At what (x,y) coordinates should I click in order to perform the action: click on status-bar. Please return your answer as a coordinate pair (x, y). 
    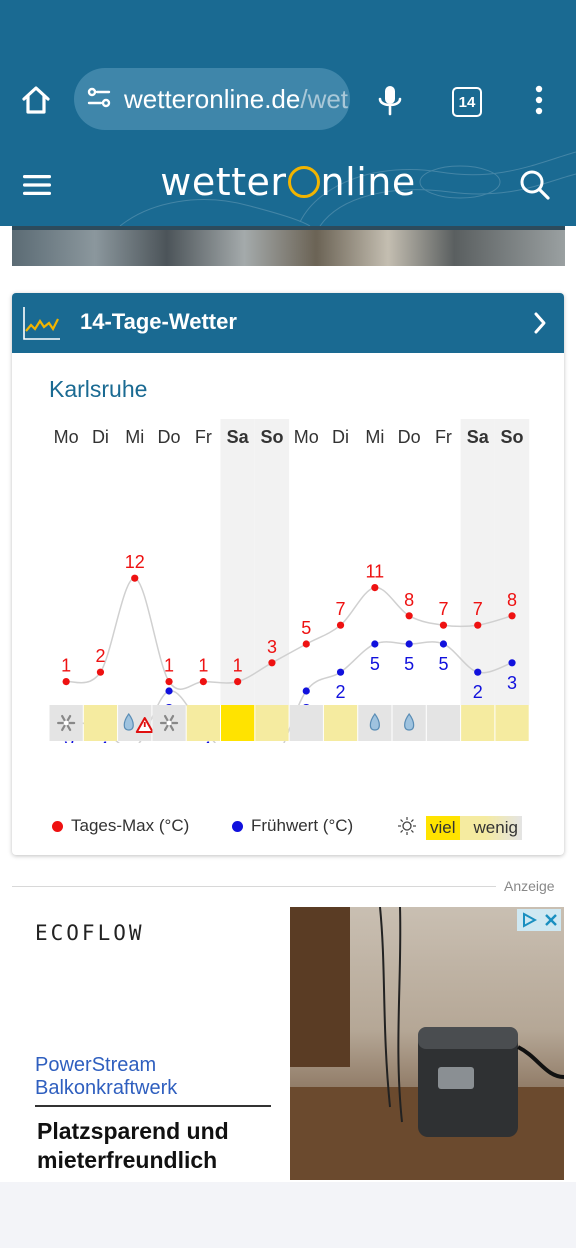
    Looking at the image, I should click on (288, 31).